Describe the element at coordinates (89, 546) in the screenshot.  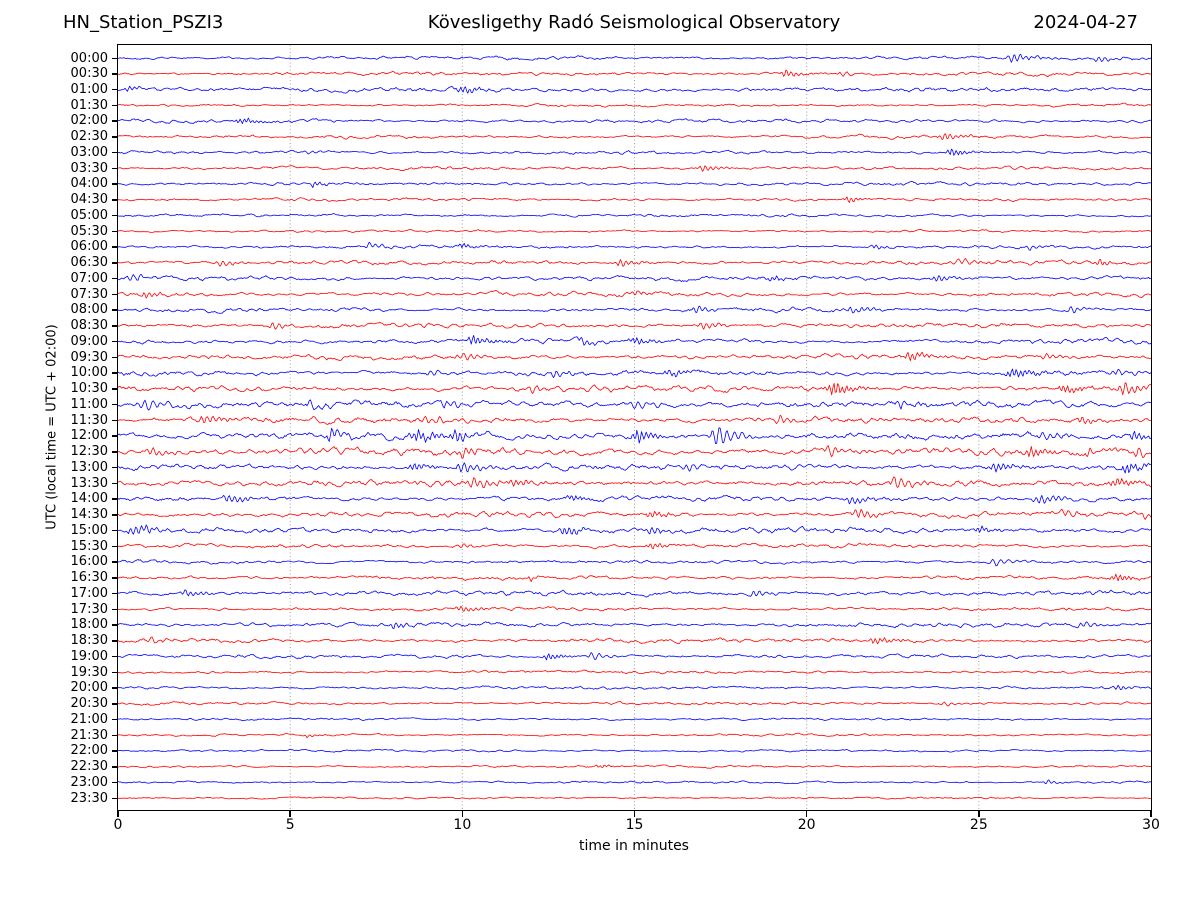
I see `y-tick-label: 15:30` at that location.